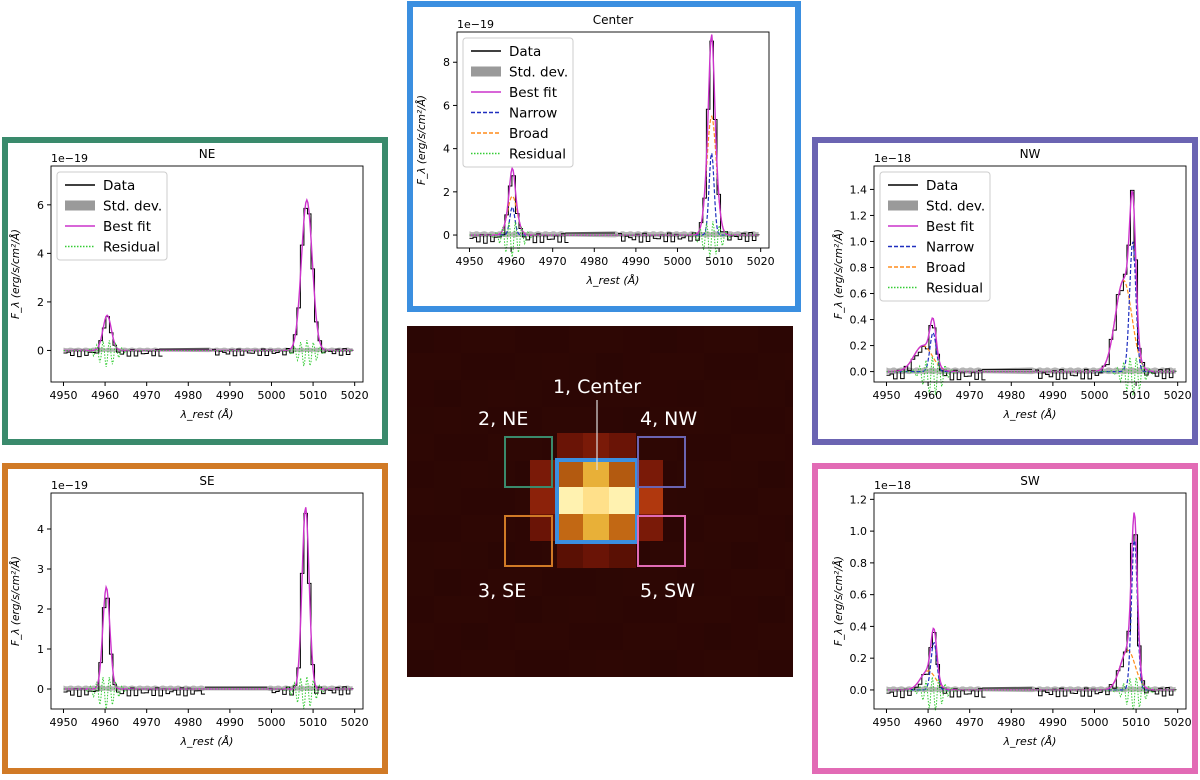  I want to click on axes-se, so click(207, 601).